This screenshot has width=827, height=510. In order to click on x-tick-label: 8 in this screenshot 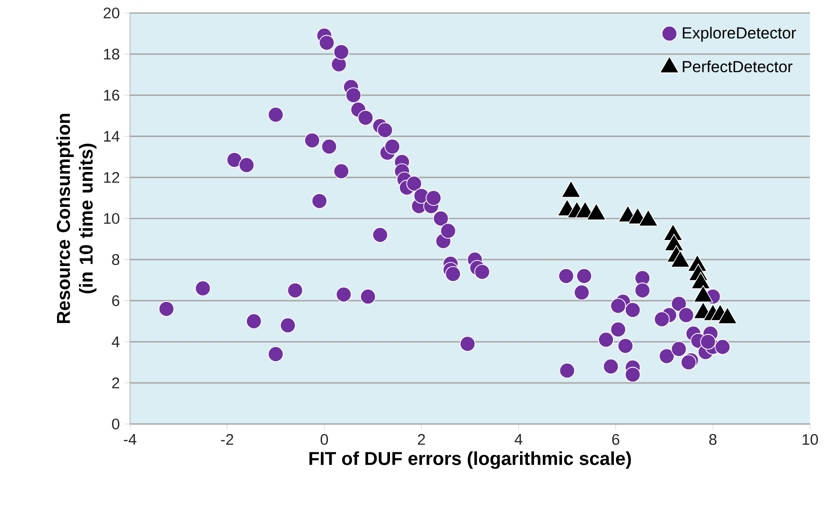, I will do `click(712, 439)`.